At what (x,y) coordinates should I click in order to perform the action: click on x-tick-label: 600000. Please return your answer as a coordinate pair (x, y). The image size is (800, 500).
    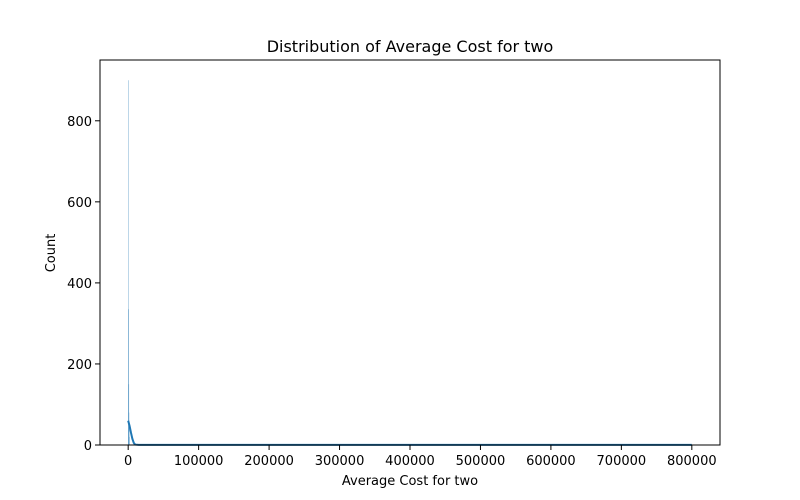
    Looking at the image, I should click on (551, 461).